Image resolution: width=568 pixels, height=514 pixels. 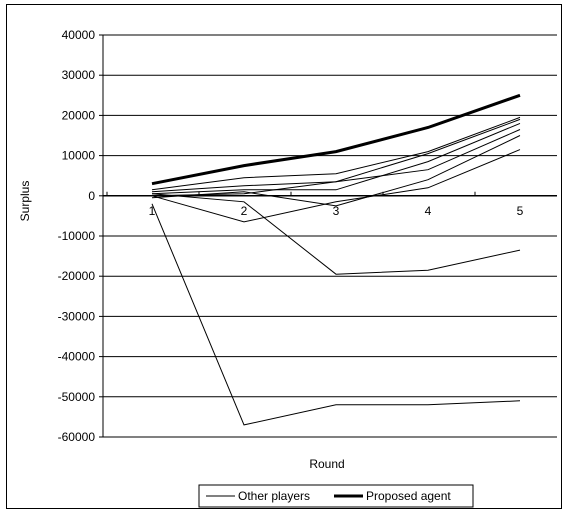 I want to click on y-axis-label: Surplus, so click(x=25, y=201).